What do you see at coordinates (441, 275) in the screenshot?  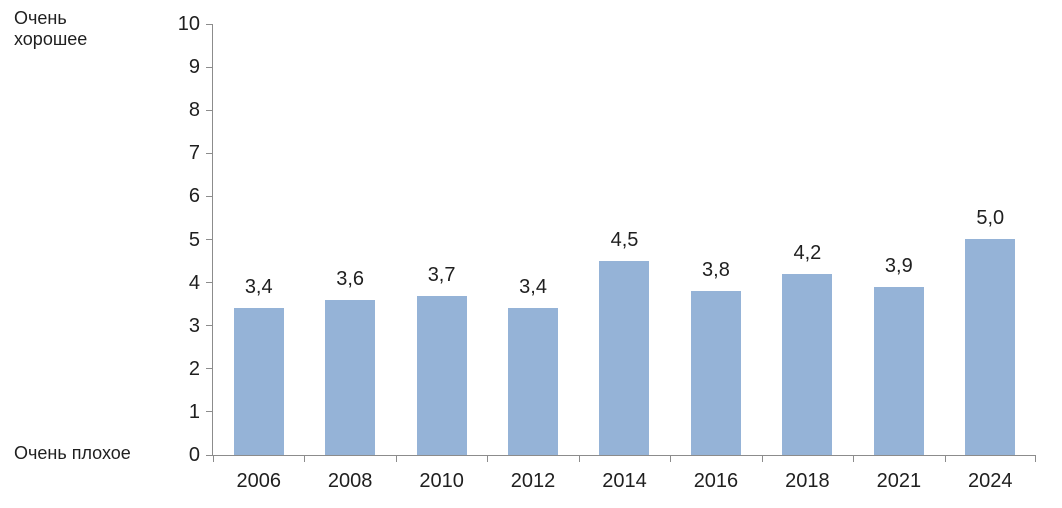 I see `bar-value-label: 3,7` at bounding box center [441, 275].